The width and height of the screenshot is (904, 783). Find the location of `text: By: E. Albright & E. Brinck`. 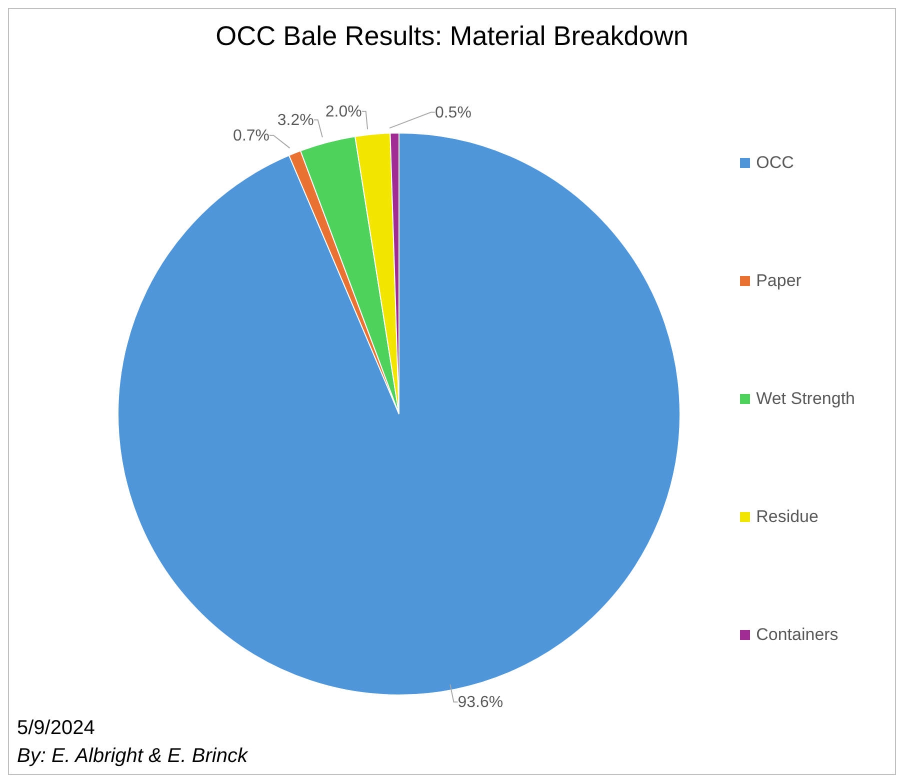

text: By: E. Albright & E. Brinck is located at coordinates (132, 756).